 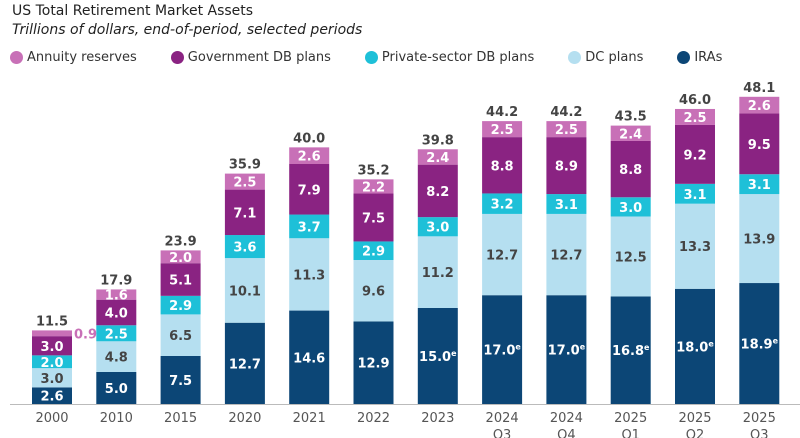 I want to click on data-label: 12.5, so click(x=631, y=257).